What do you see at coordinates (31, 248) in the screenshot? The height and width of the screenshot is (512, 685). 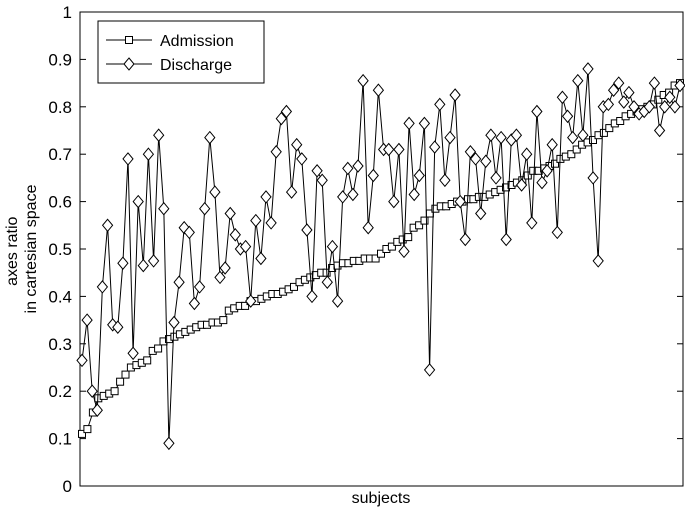 I see `y-axis-label-line-2: in cartesian space` at bounding box center [31, 248].